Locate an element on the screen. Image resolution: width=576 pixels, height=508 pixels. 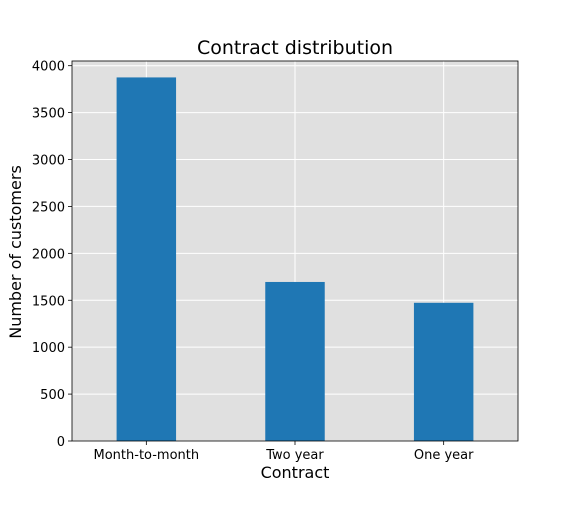
y-axis-ticks: 0 500 1000 1500 2000 2500 3000 3500 4000 is located at coordinates (52, 255).